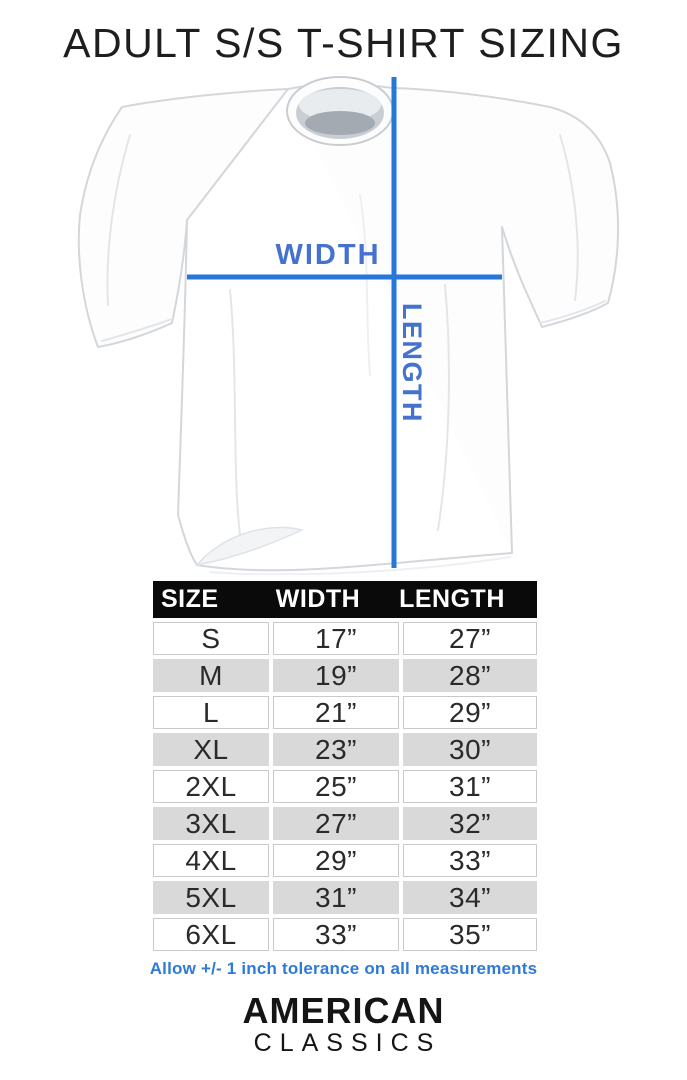 The width and height of the screenshot is (687, 1080). Describe the element at coordinates (327, 255) in the screenshot. I see `width-label: WIDTH` at that location.